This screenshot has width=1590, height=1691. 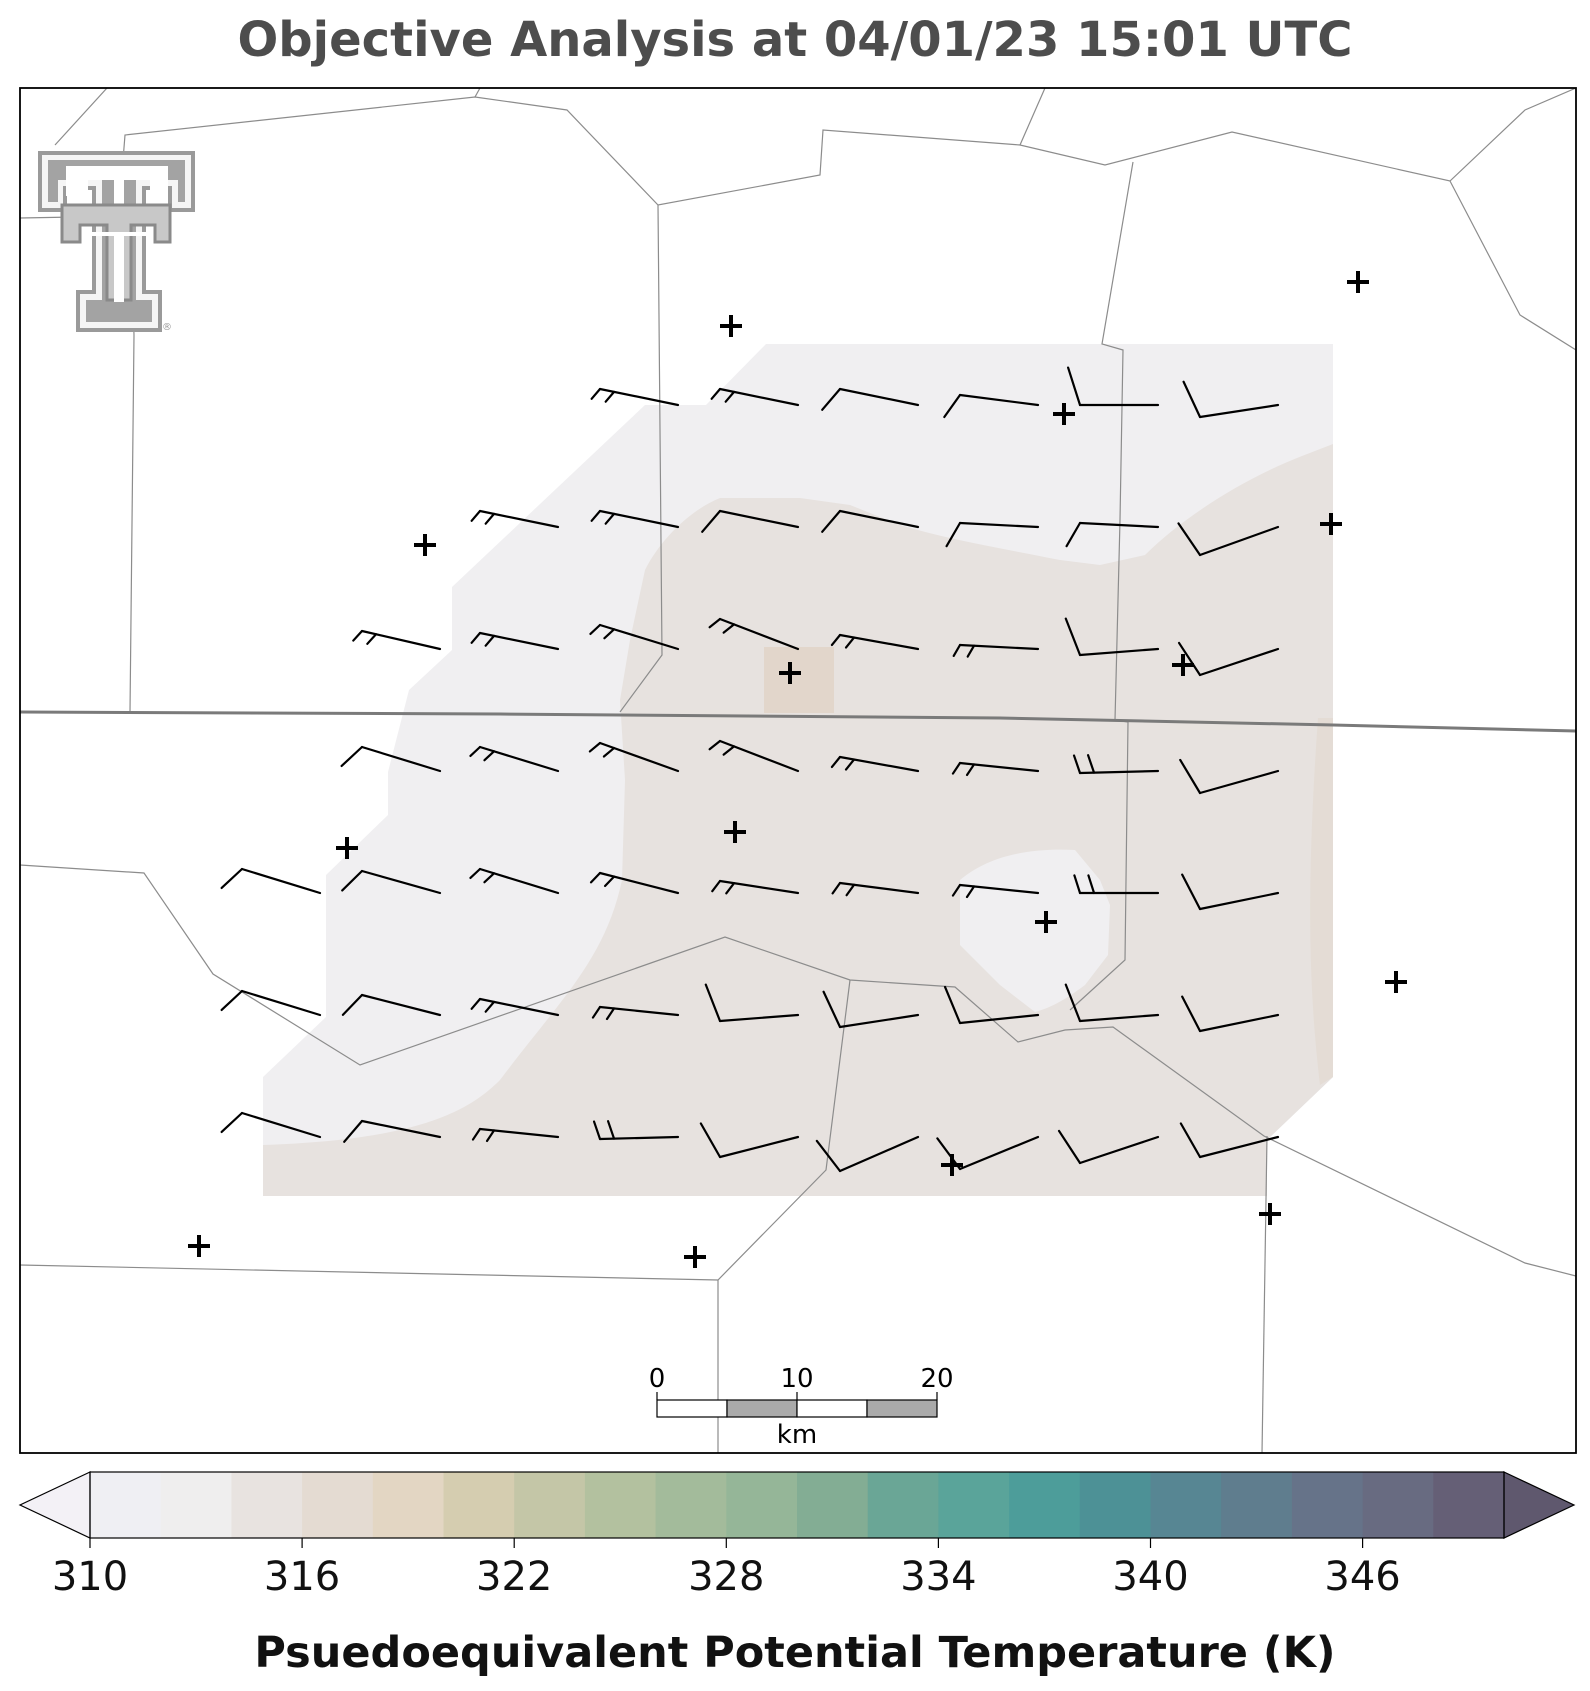 I want to click on colorbar-tick-label: 340, so click(x=1150, y=1577).